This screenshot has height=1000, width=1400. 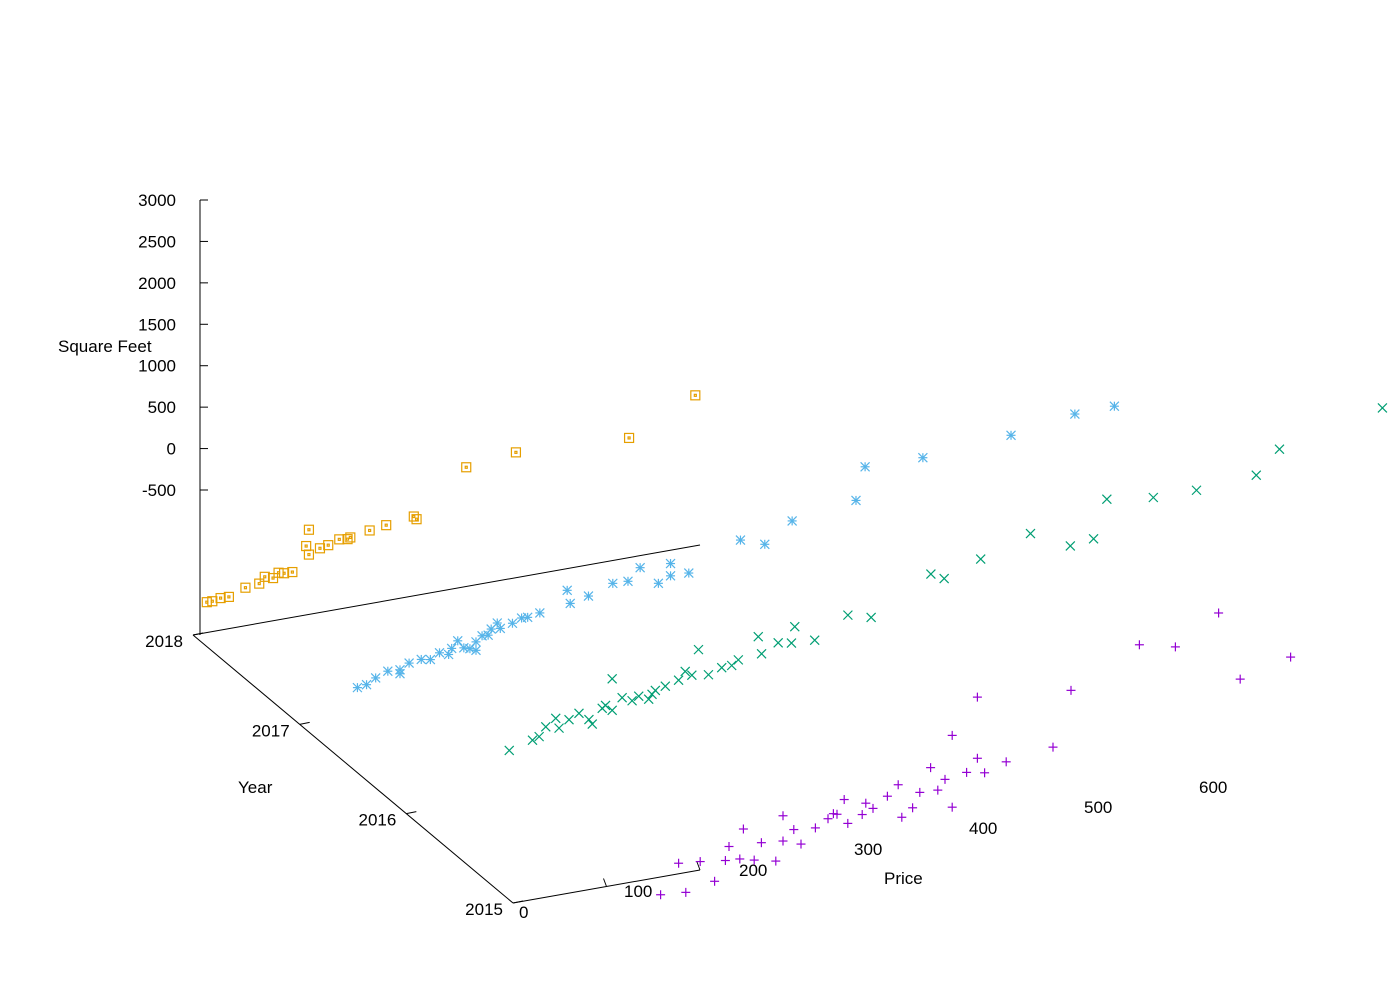 I want to click on x-tick-label: 100, so click(x=638, y=891).